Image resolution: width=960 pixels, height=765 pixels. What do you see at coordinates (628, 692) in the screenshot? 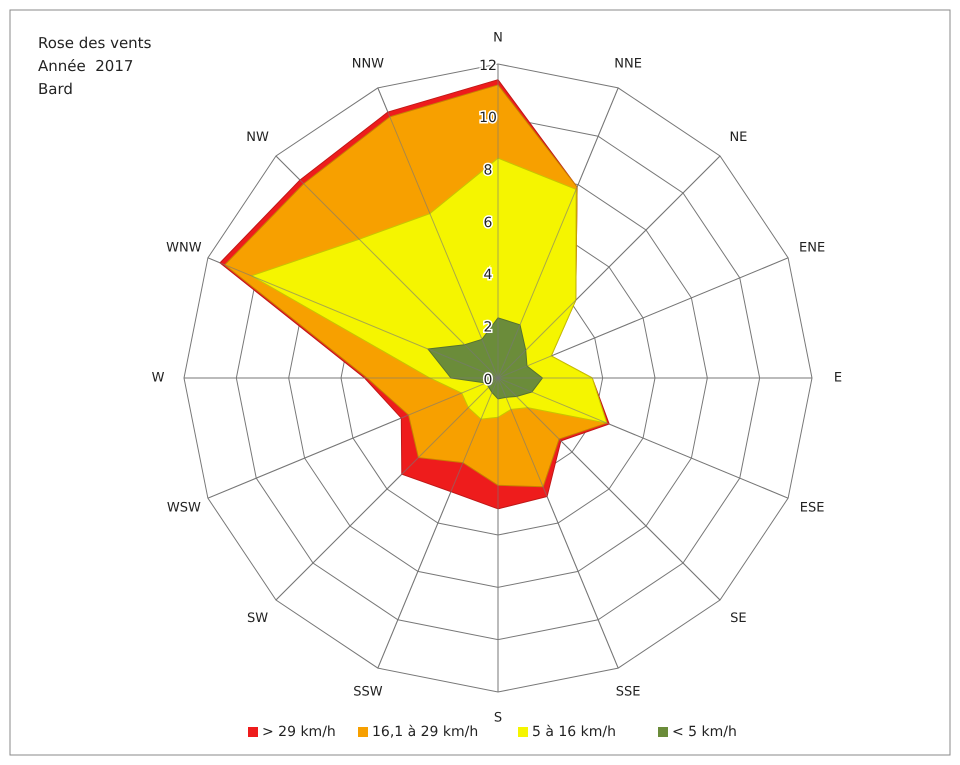
I see `spoke-label: SSE` at bounding box center [628, 692].